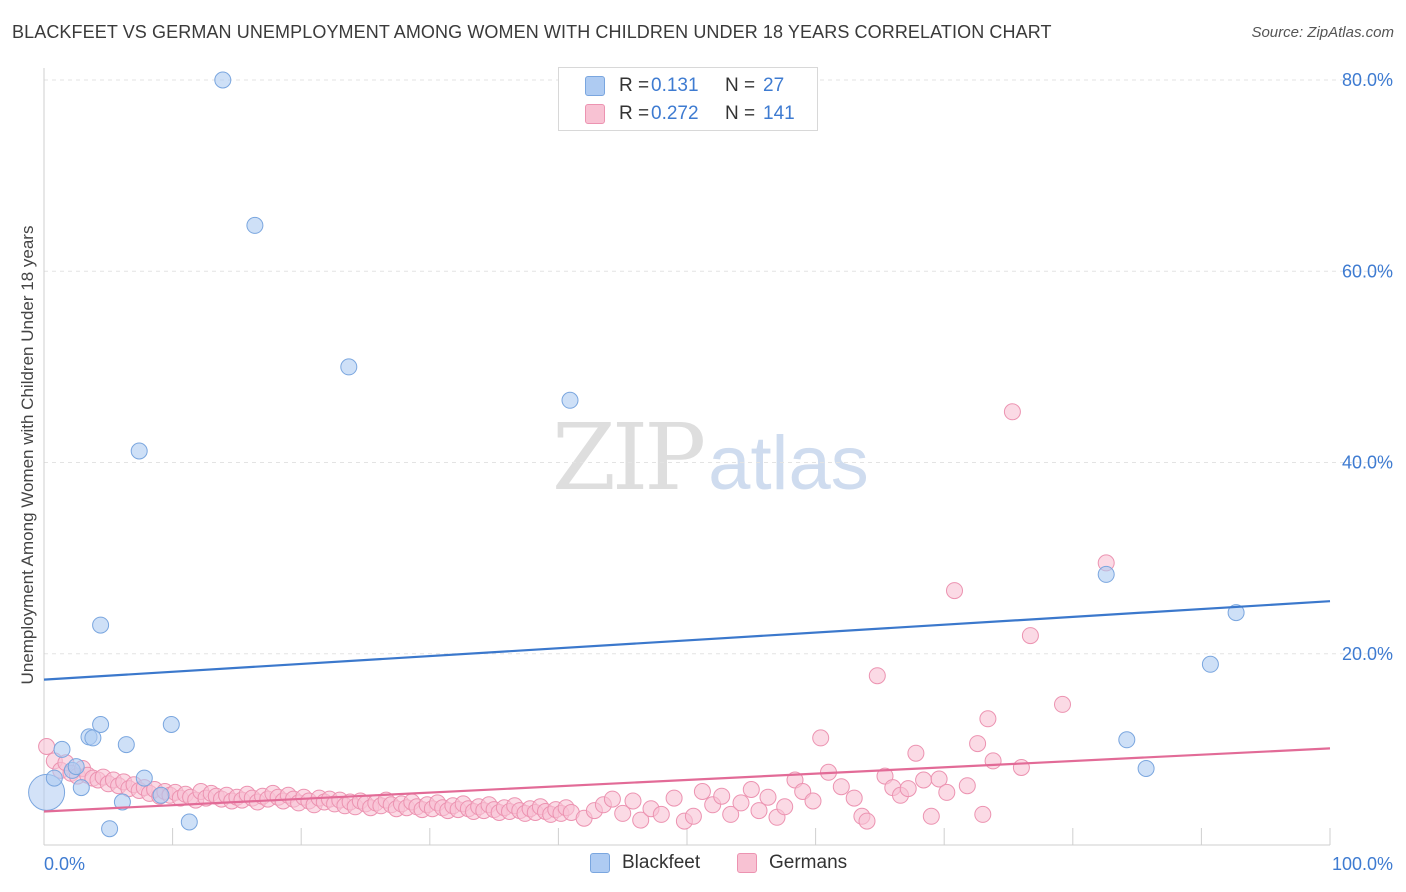 The image size is (1406, 892). Describe the element at coordinates (1367, 80) in the screenshot. I see `y-tick-label: 80.0%` at that location.